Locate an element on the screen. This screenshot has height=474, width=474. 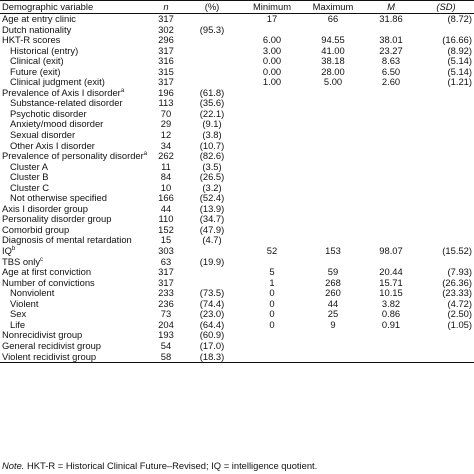
cell-minimum-text: 1 is located at coordinates (272, 282).